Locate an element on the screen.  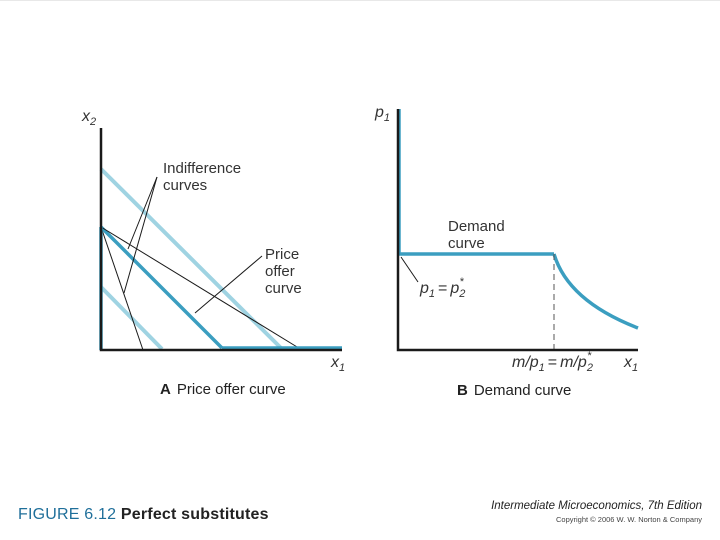
optimal-indifference-line is located at coordinates (161, 287).